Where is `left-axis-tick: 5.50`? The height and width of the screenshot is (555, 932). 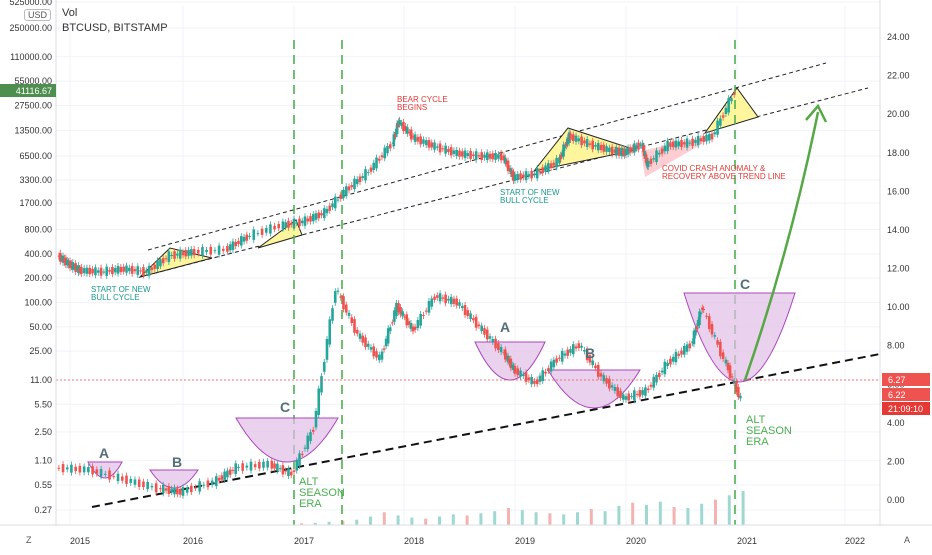
left-axis-tick: 5.50 is located at coordinates (43, 404).